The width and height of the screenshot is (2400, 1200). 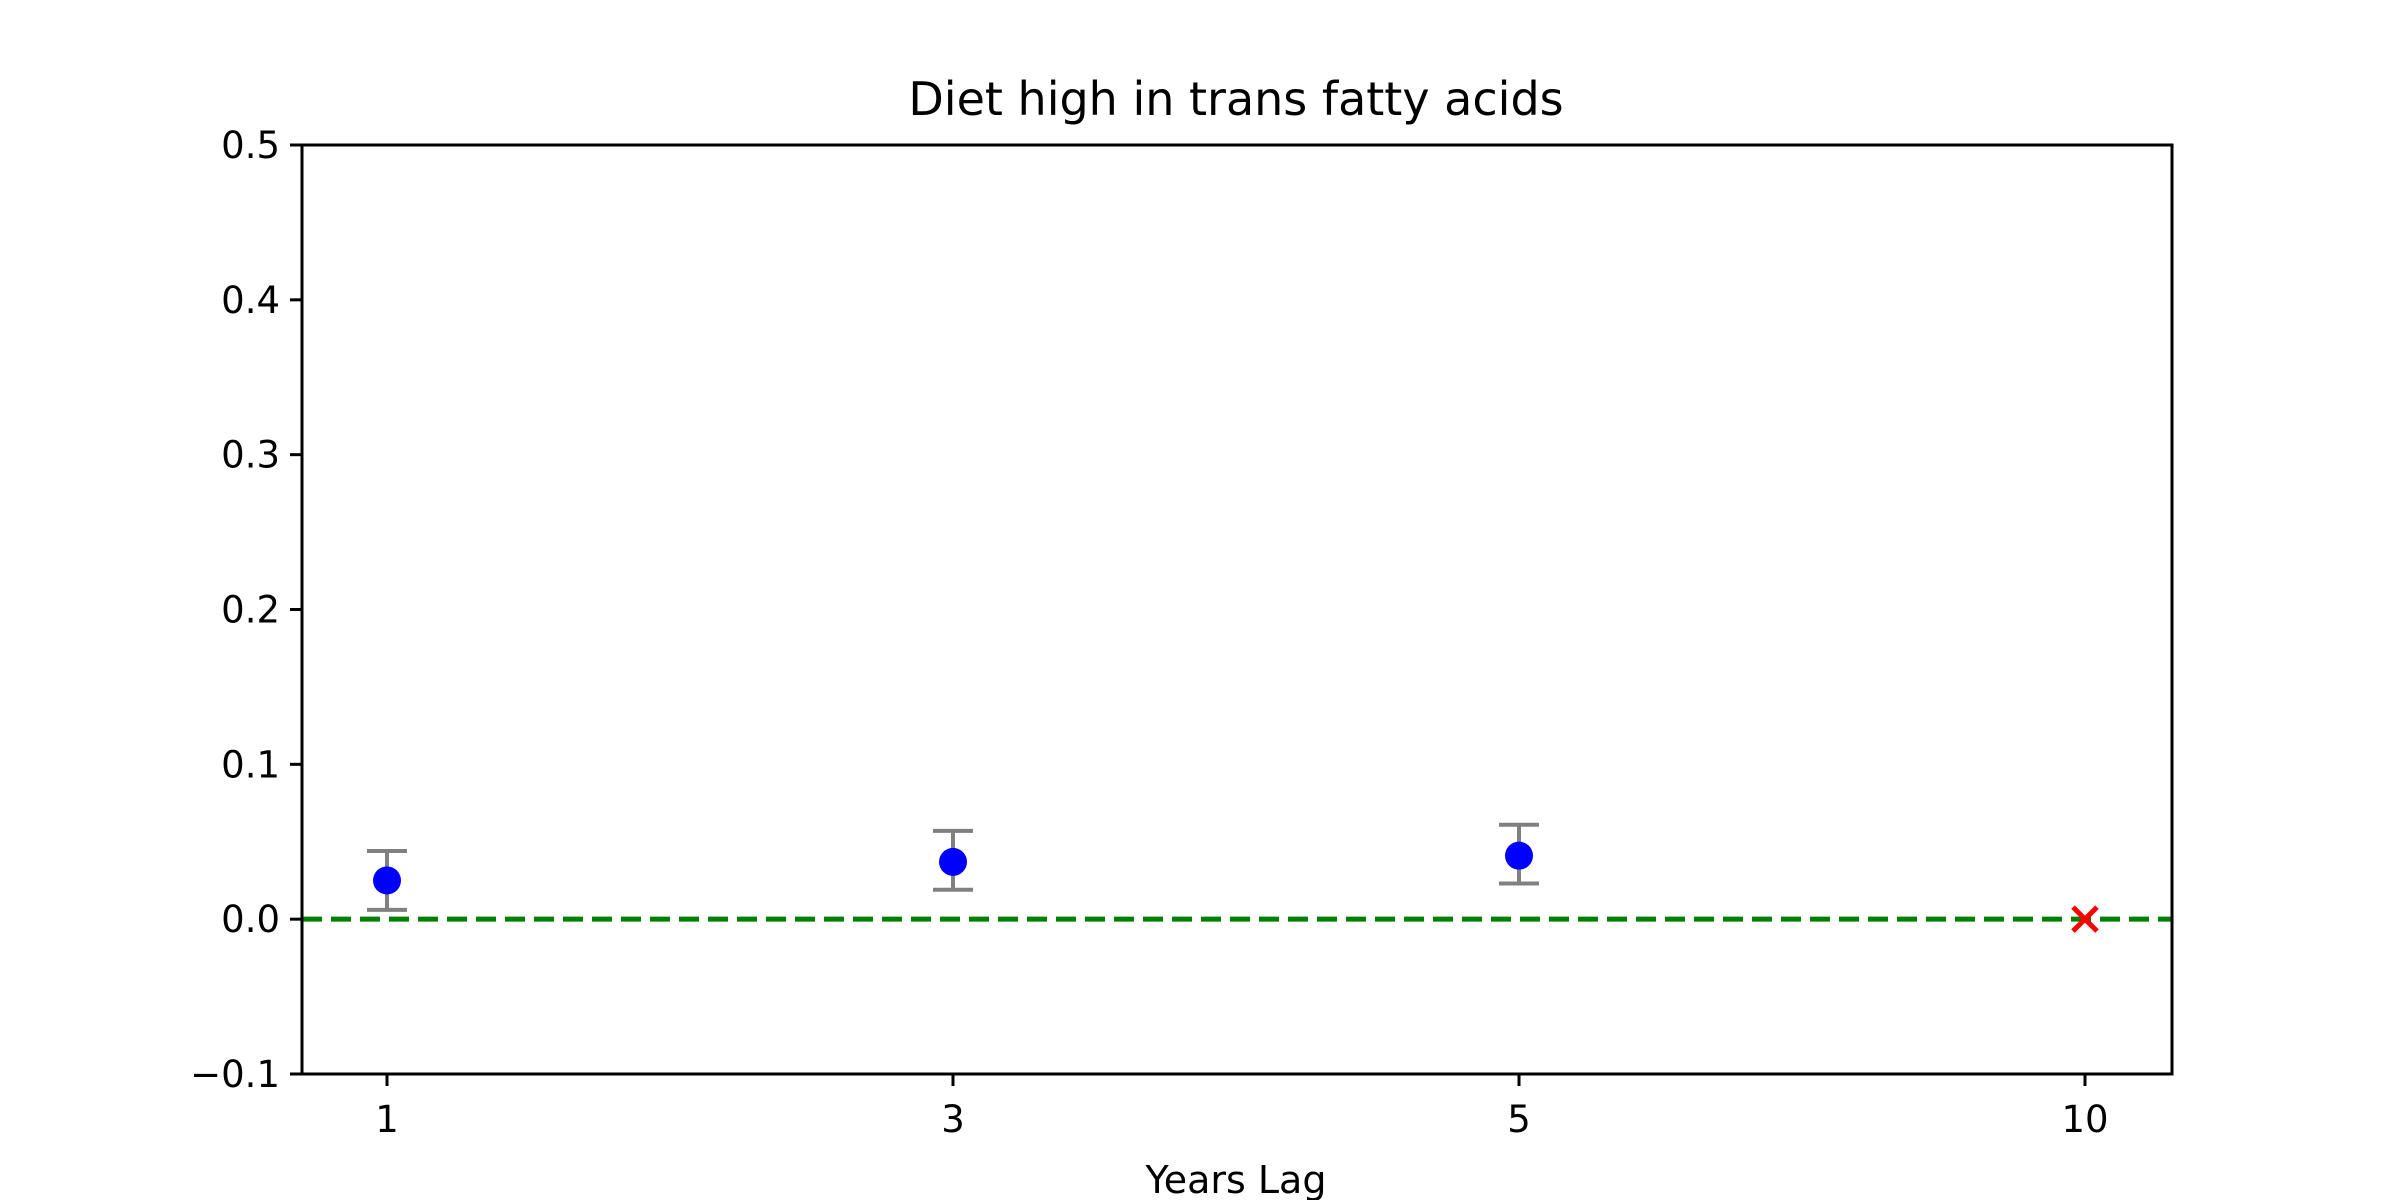 I want to click on y-tick-label: 0.1, so click(x=250, y=764).